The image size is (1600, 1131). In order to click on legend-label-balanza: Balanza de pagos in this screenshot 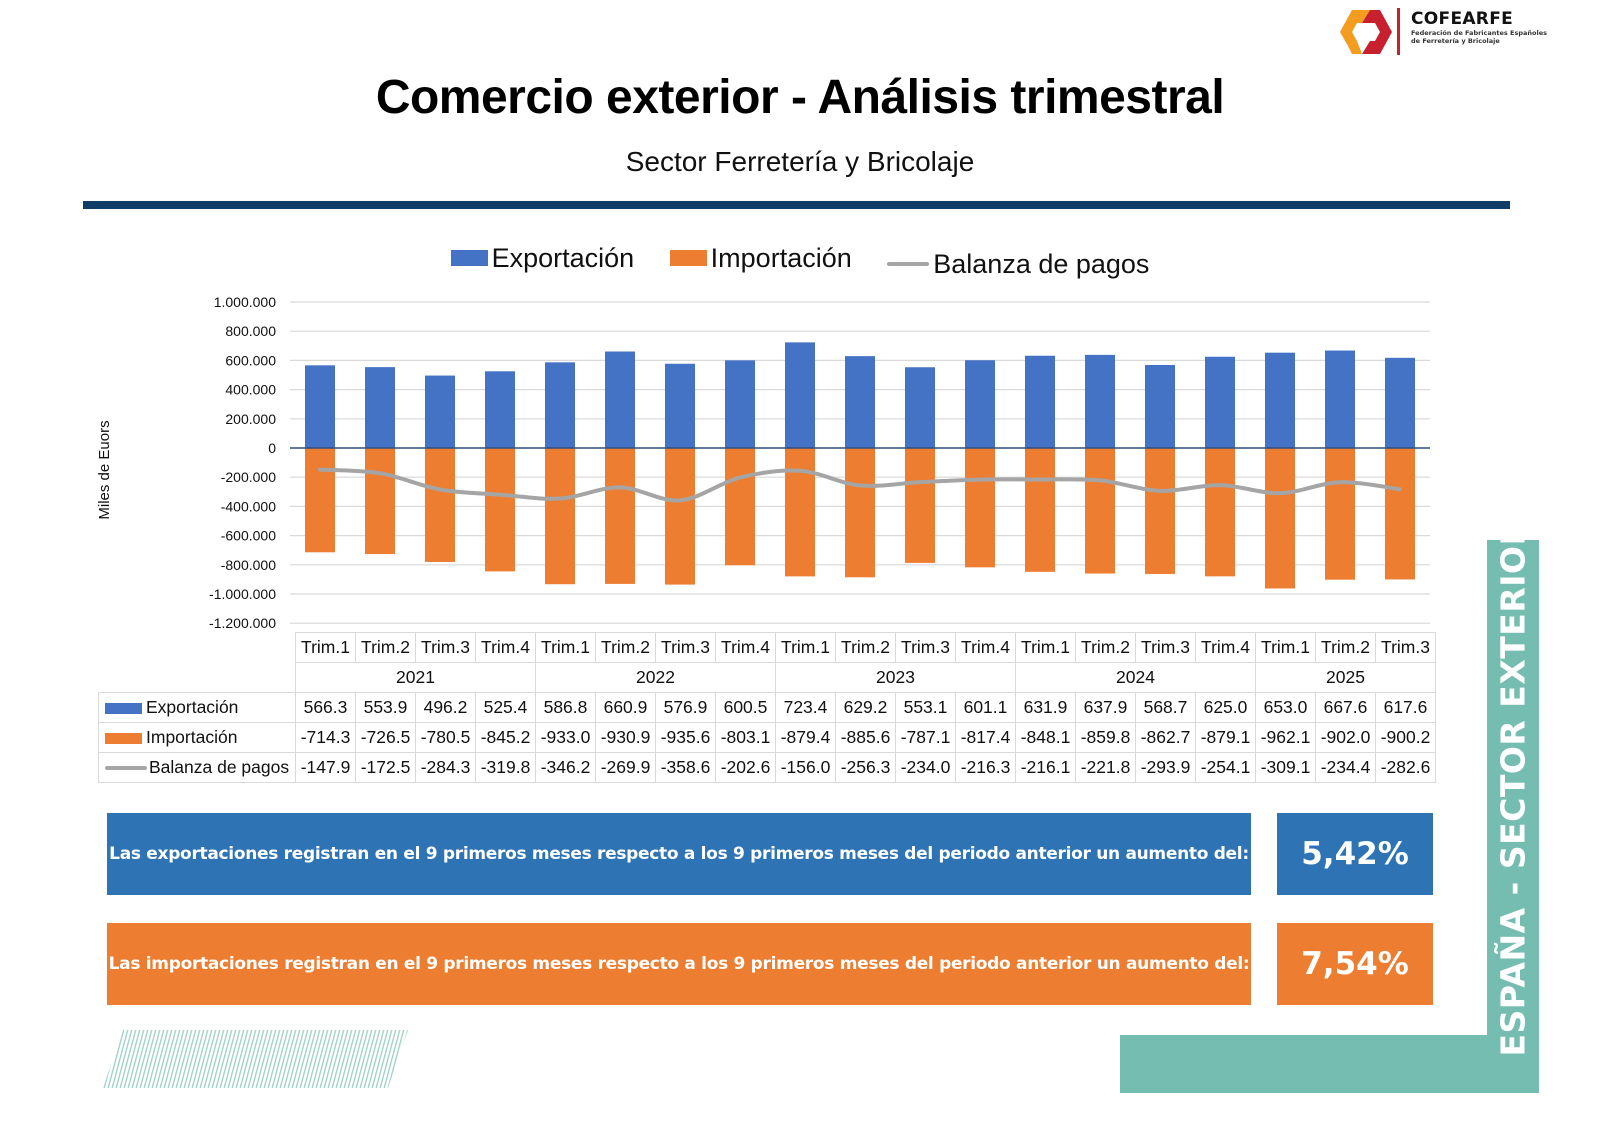, I will do `click(1041, 263)`.